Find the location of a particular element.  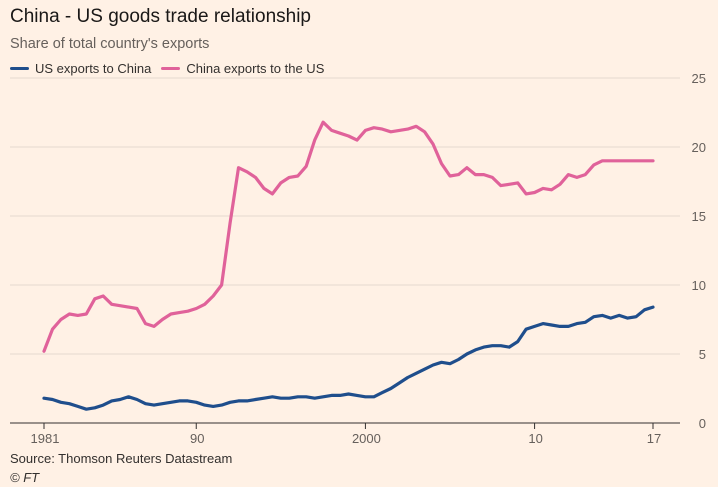

legend-item-china-exports: China exports to the US is located at coordinates (242, 68).